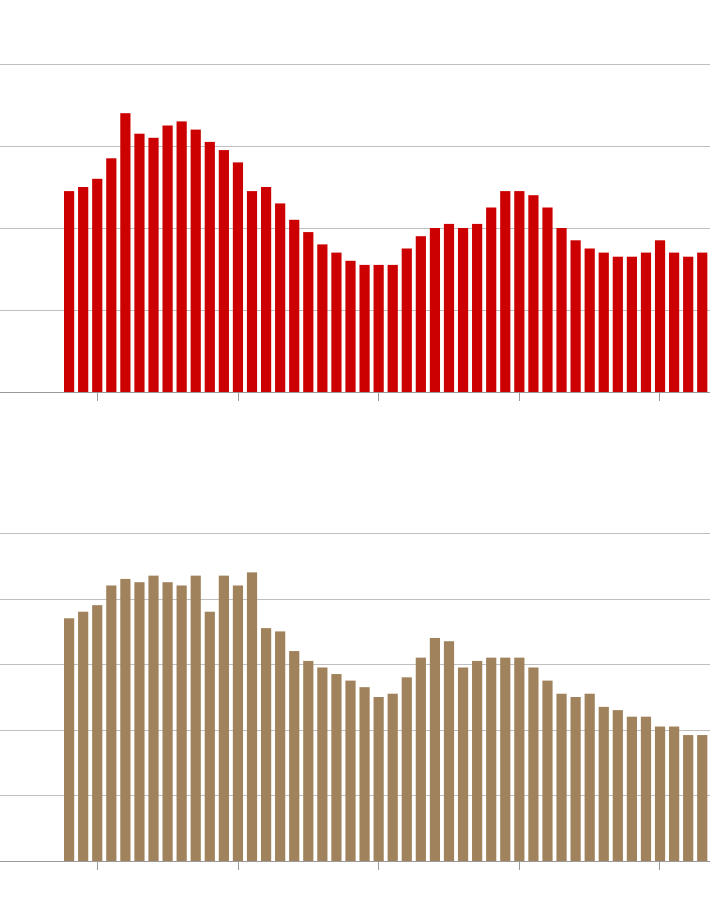  Describe the element at coordinates (355, 396) in the screenshot. I see `top-x-axis` at that location.